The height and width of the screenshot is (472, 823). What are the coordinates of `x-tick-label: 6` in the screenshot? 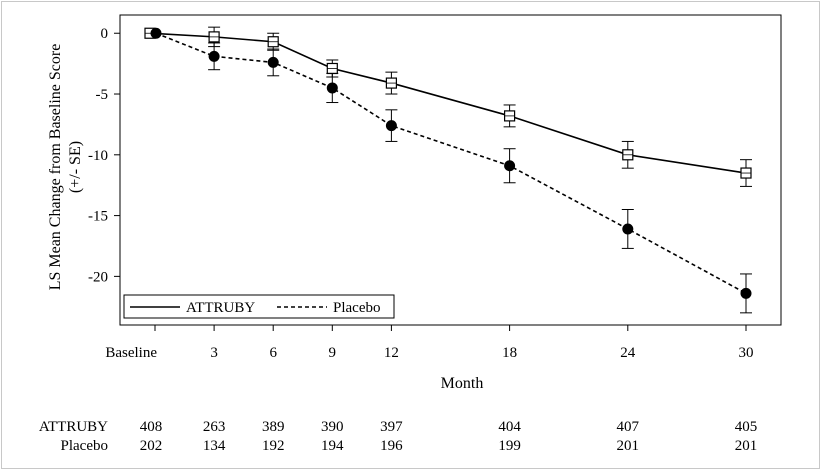 It's located at (273, 353).